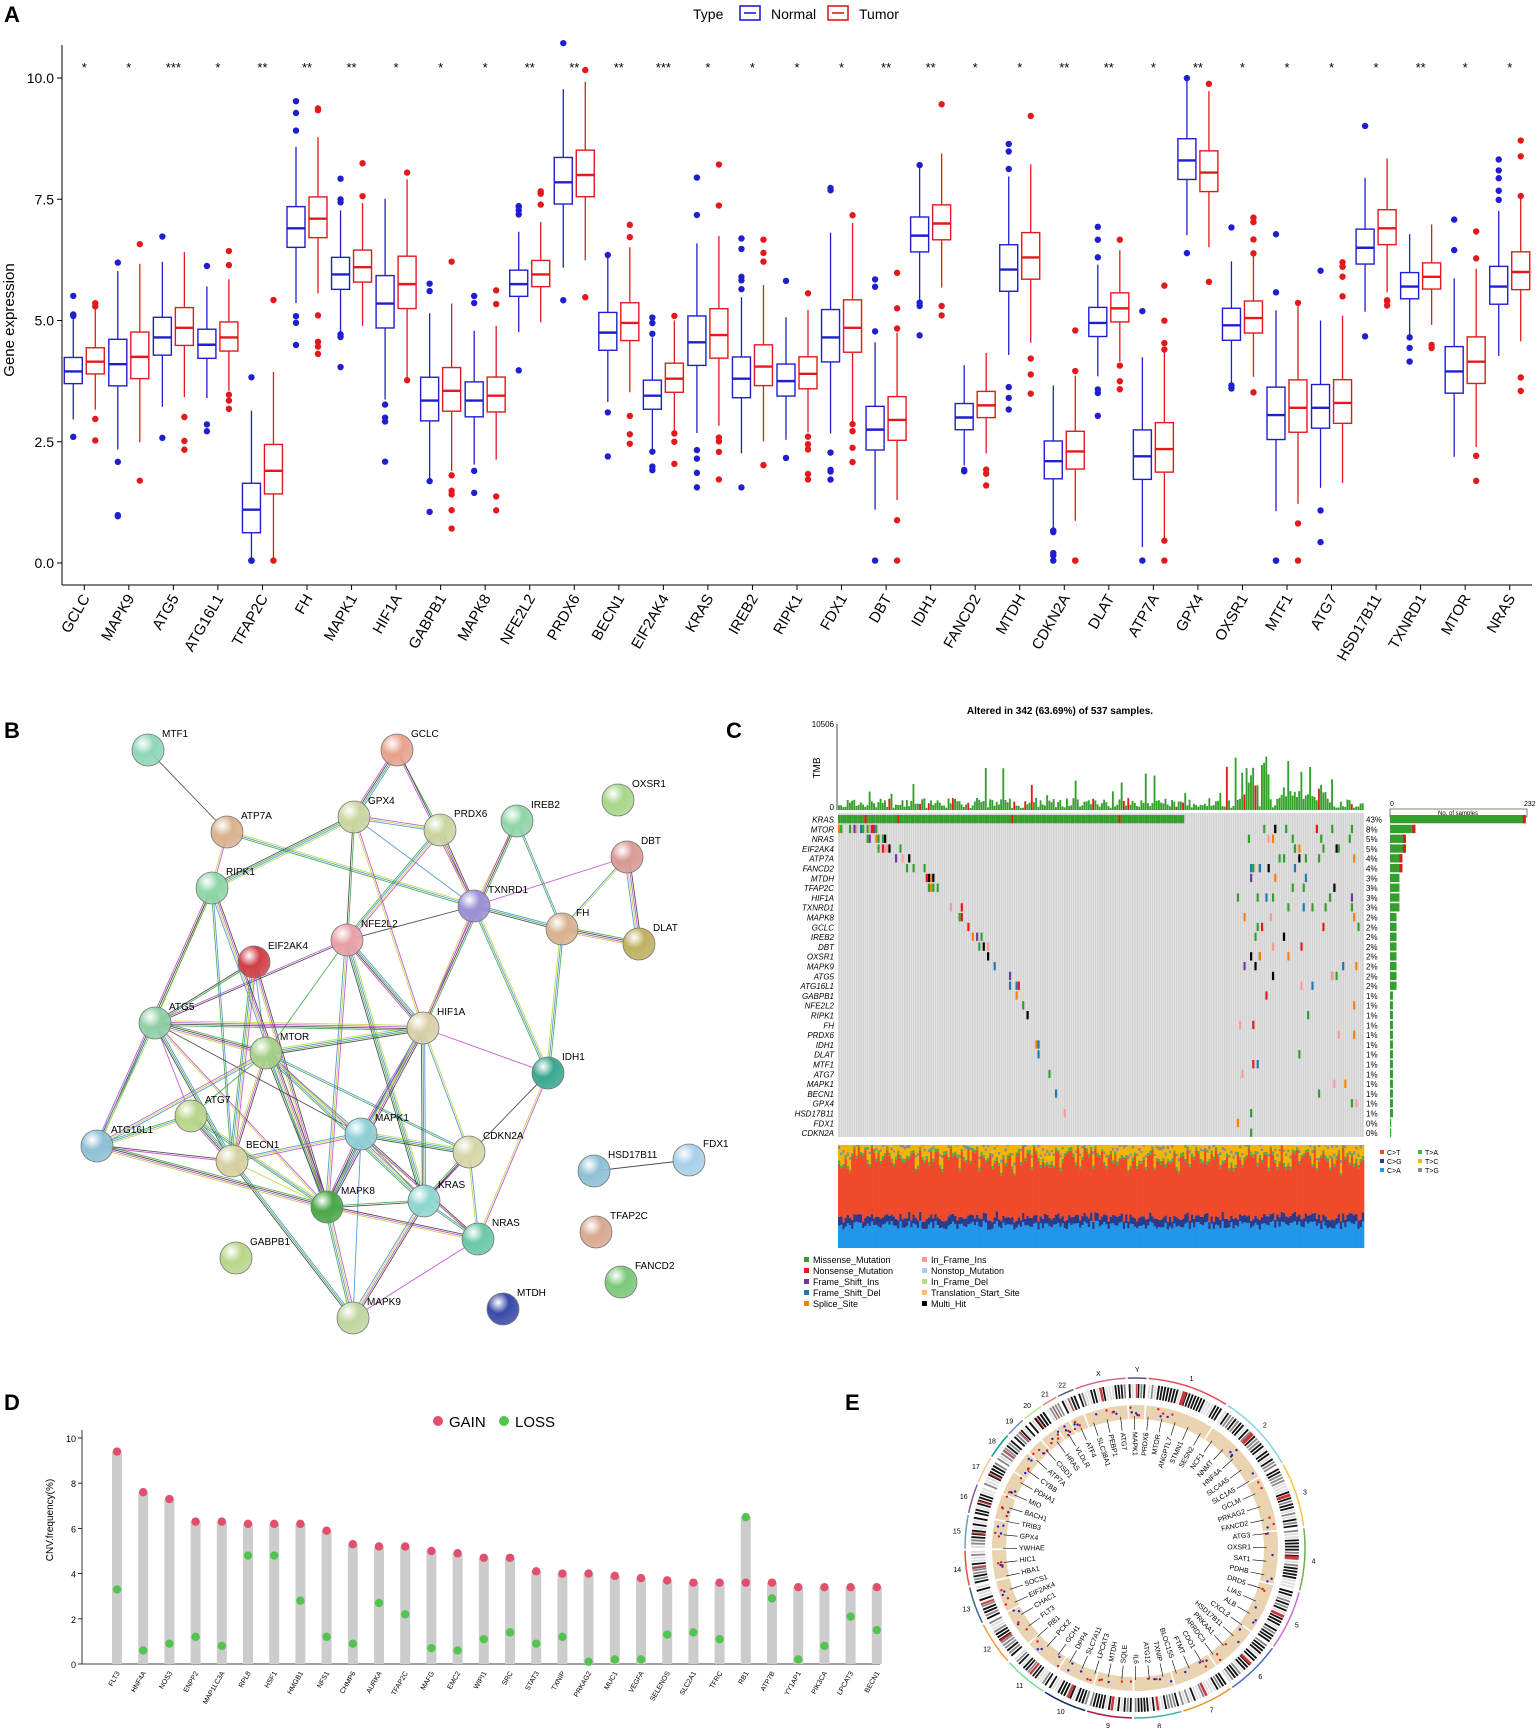  I want to click on x-tick-label: GABPB1, so click(427, 622).